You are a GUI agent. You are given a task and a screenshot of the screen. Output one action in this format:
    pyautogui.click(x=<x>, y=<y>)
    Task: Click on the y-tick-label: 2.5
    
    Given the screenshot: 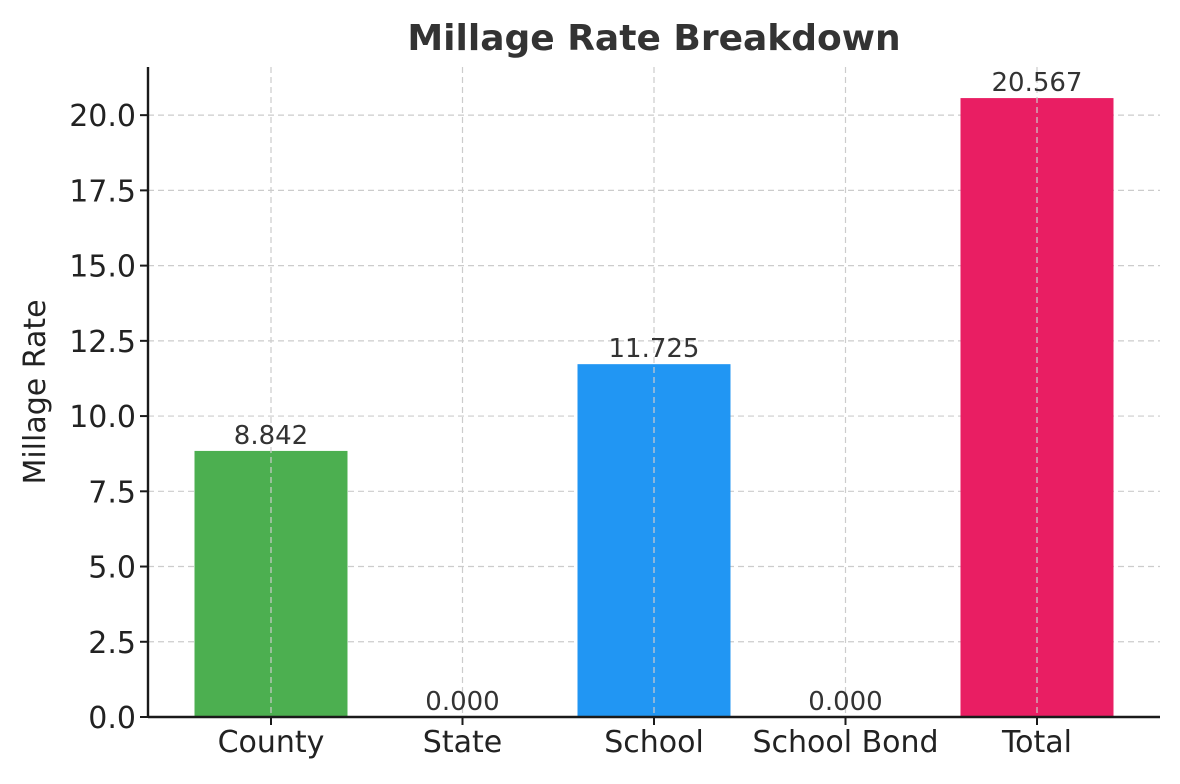 What is the action you would take?
    pyautogui.click(x=112, y=643)
    